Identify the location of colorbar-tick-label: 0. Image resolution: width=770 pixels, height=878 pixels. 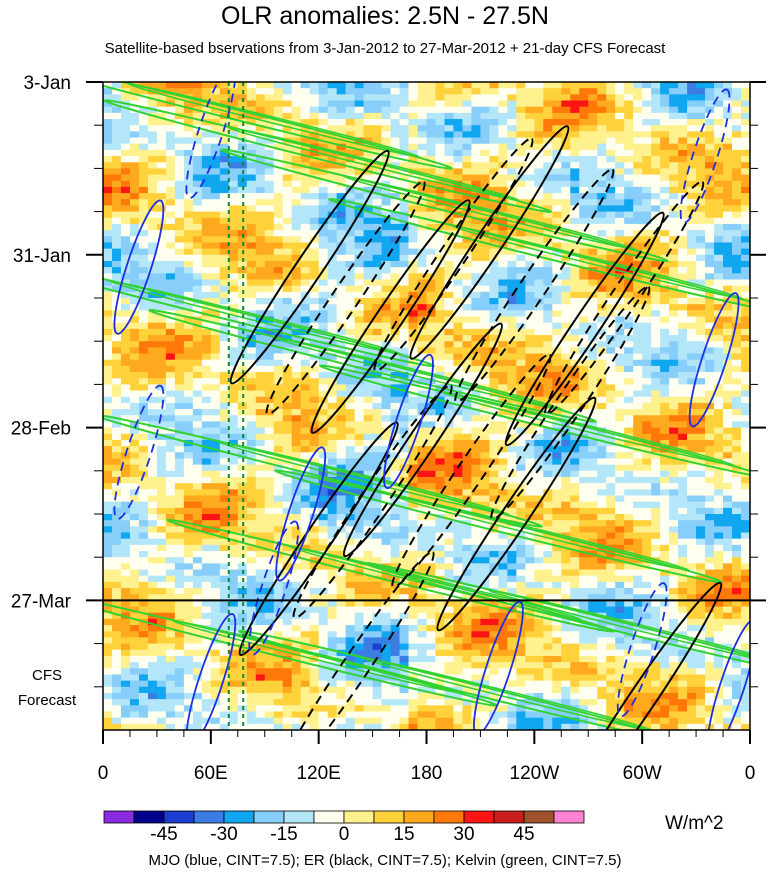
(344, 834).